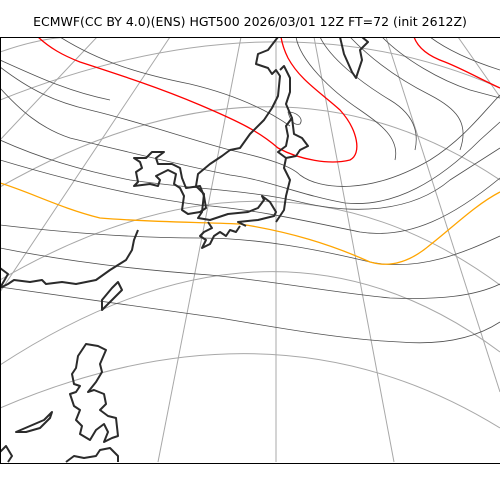  Describe the element at coordinates (94, 393) in the screenshot. I see `coastline-africa-nw` at that location.